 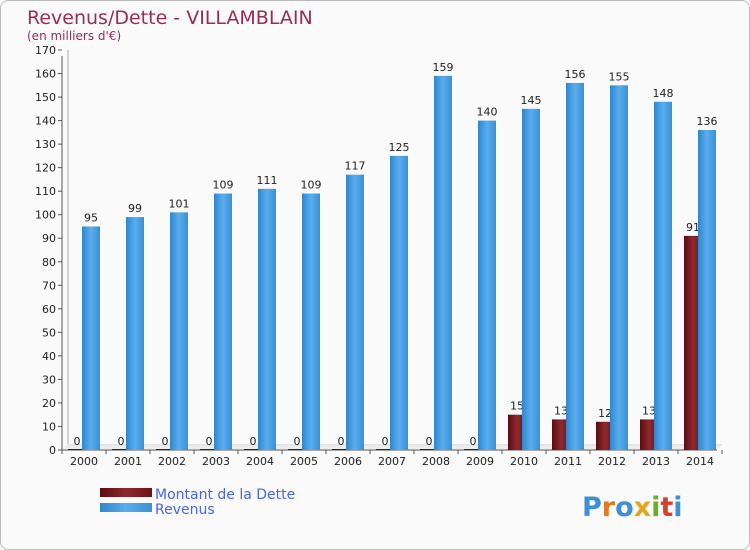 What do you see at coordinates (355, 166) in the screenshot?
I see `value-label-revenus: 117` at bounding box center [355, 166].